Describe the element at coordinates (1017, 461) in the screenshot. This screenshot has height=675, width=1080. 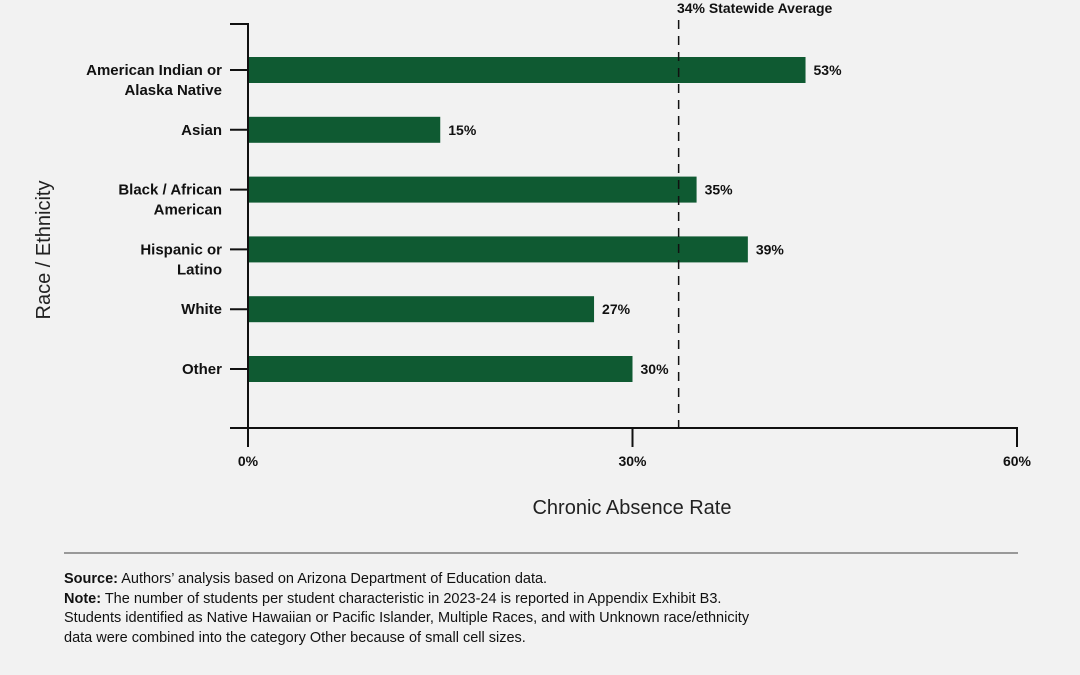
I see `x-tick-label: 60%` at that location.